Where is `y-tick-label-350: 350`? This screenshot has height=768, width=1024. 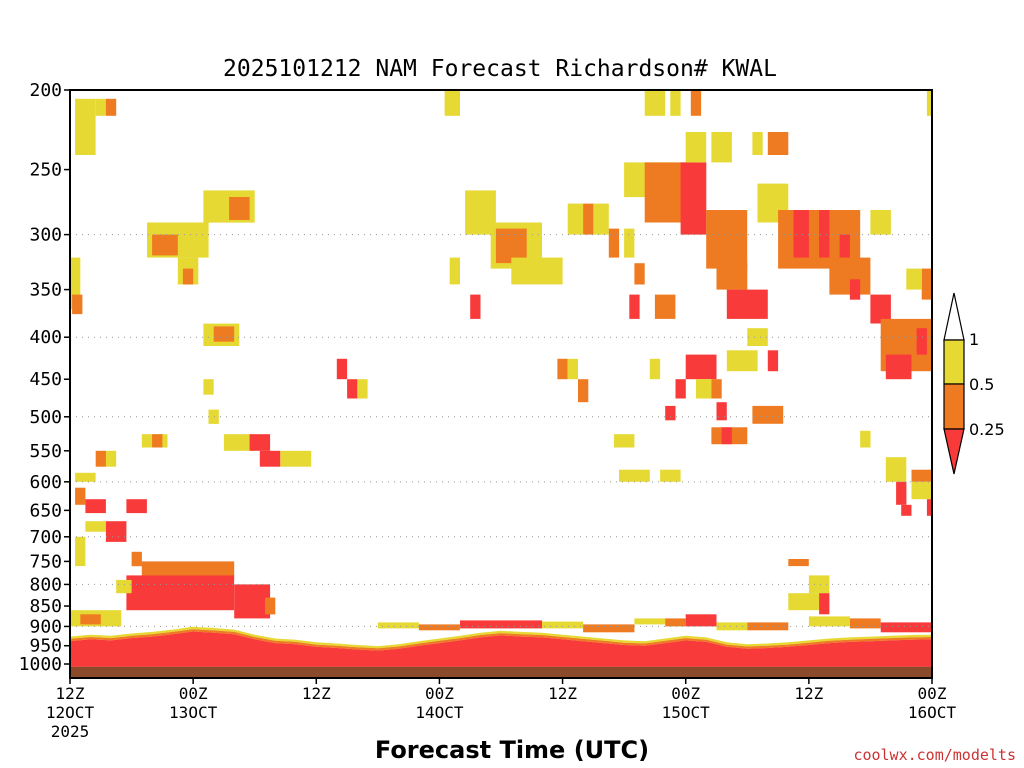 y-tick-label-350: 350 is located at coordinates (45, 290).